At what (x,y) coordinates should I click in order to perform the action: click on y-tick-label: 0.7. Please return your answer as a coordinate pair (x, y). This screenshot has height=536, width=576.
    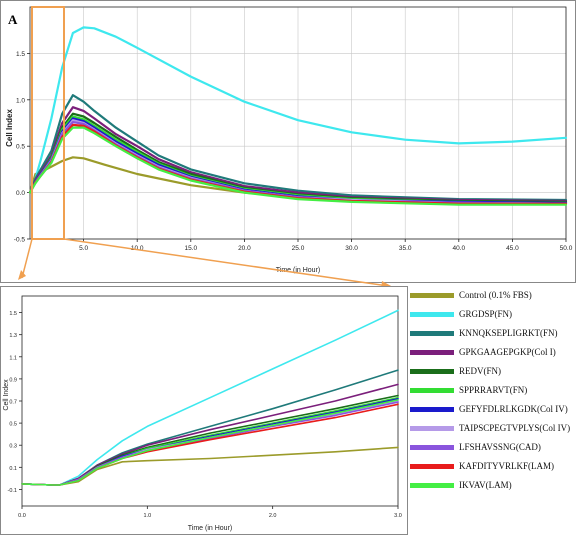
    Looking at the image, I should click on (13, 403).